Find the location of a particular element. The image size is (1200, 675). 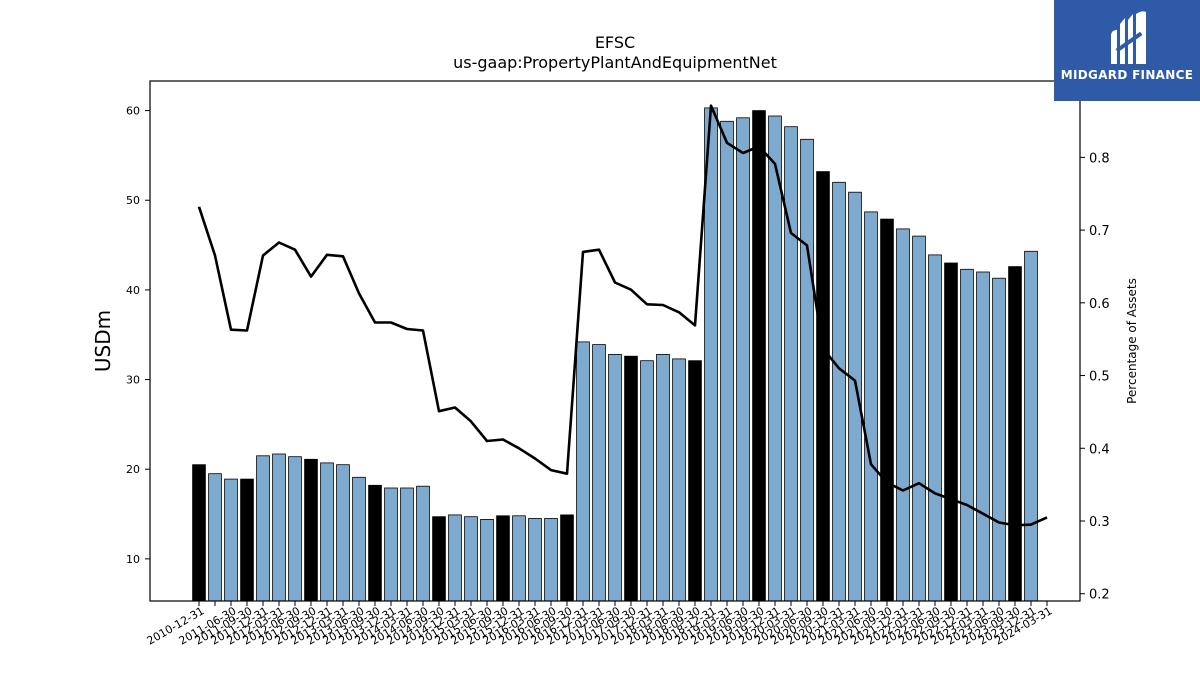

y-tick-label: 30 is located at coordinates (133, 380).